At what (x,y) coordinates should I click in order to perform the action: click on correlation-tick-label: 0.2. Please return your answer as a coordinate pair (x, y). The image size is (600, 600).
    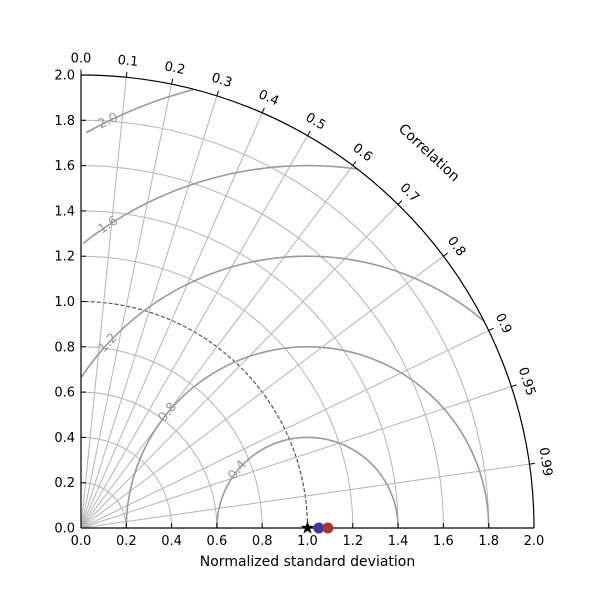
    Looking at the image, I should click on (174, 68).